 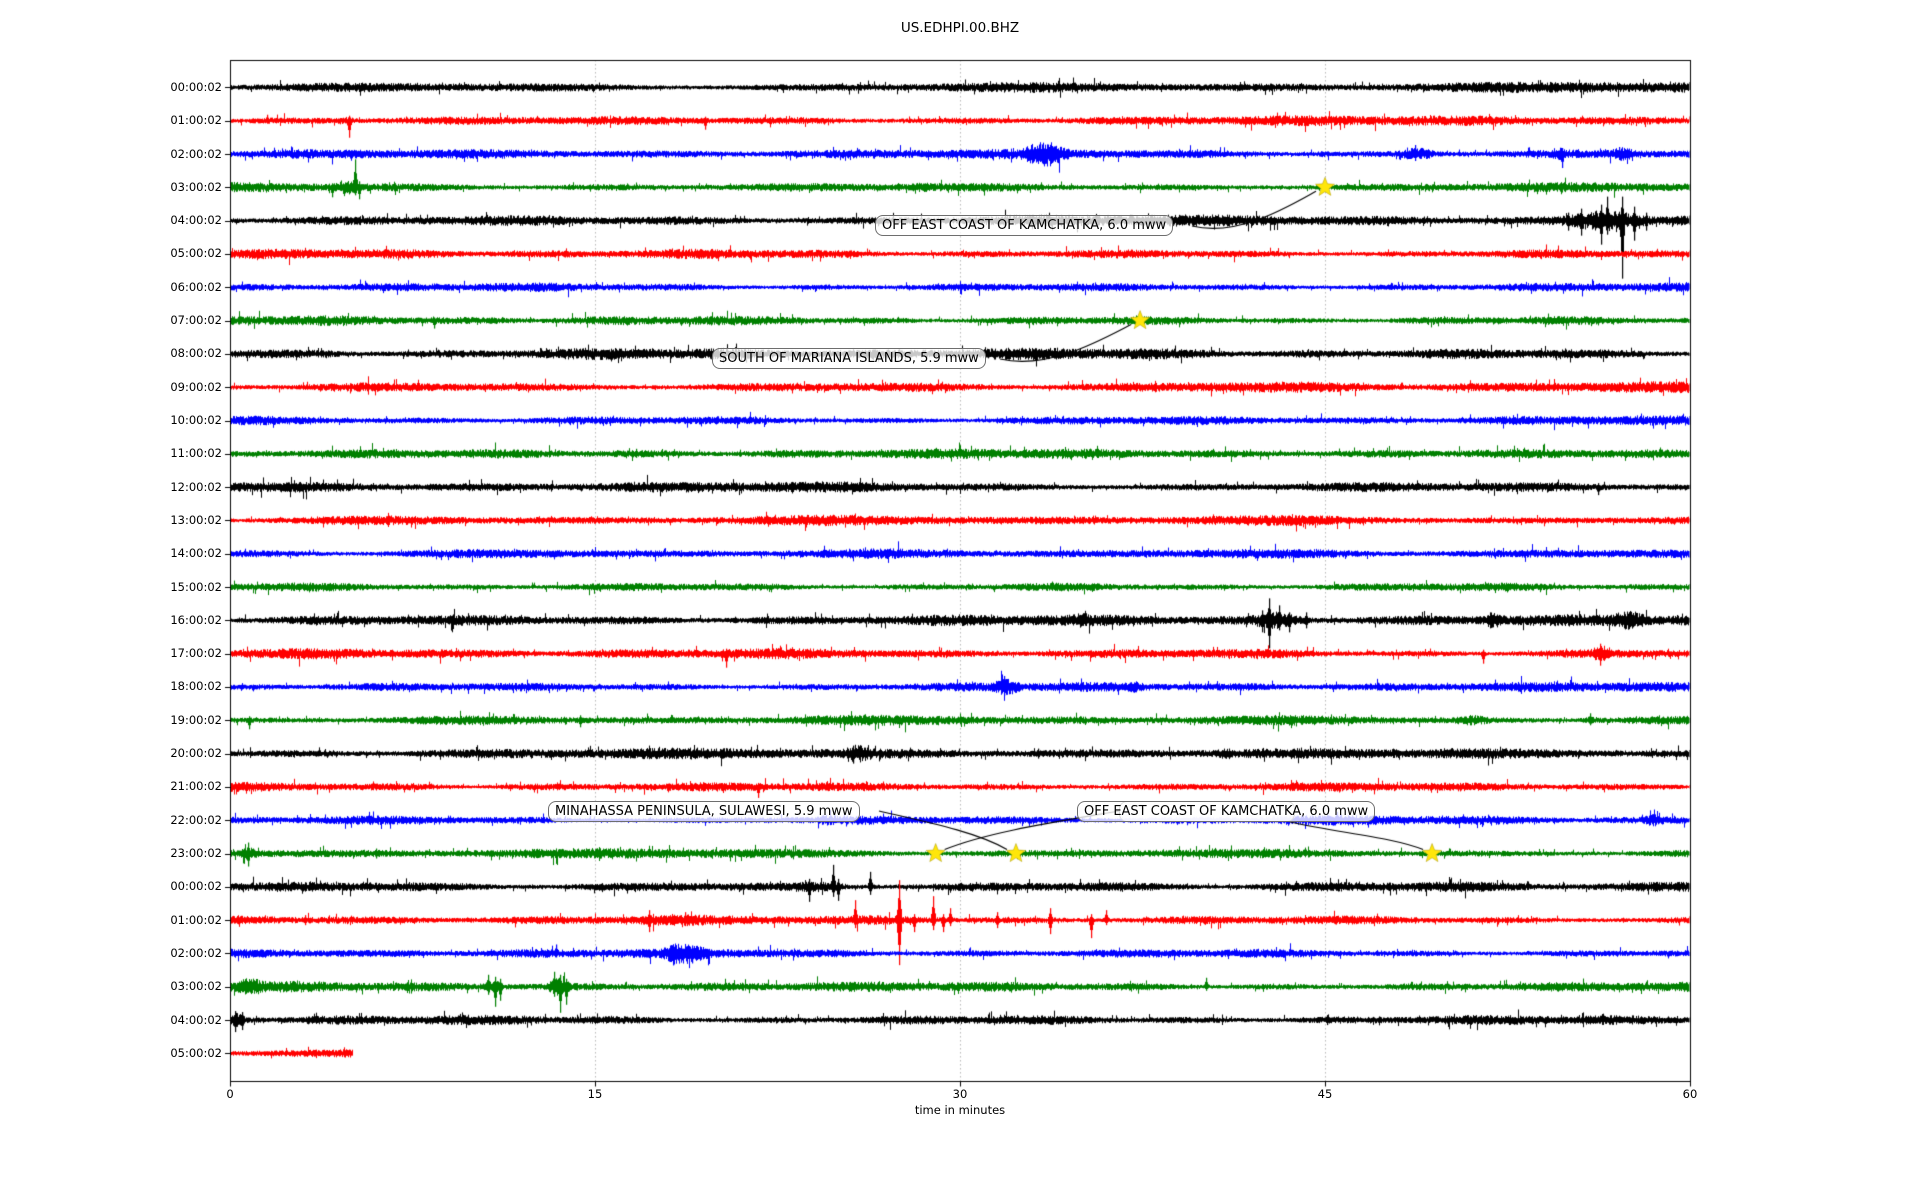 What do you see at coordinates (196, 353) in the screenshot?
I see `y-tick-label: 08:00:02` at bounding box center [196, 353].